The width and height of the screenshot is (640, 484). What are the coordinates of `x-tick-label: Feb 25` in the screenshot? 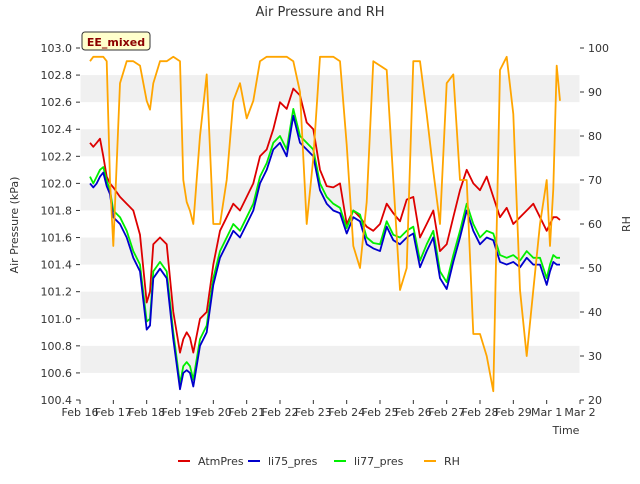 It's located at (380, 412).